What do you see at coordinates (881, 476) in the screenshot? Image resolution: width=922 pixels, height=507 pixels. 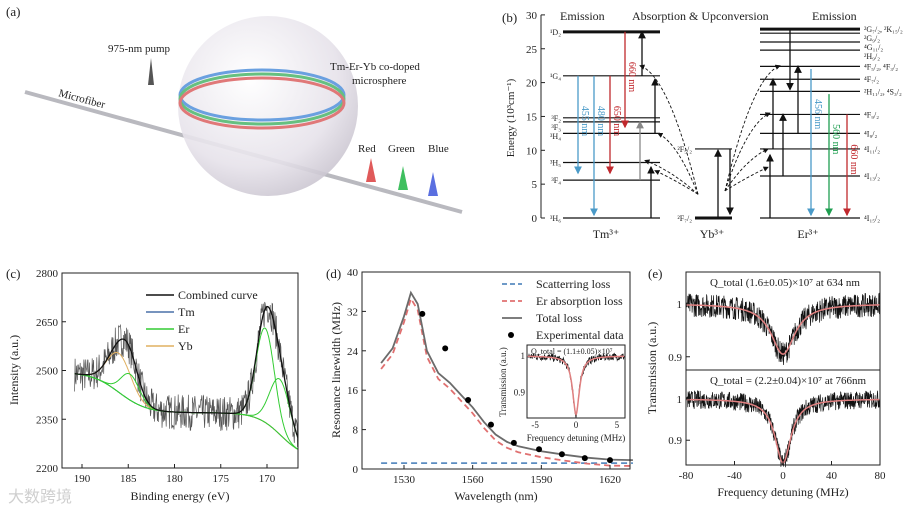 I see `x-tick-label: 80` at bounding box center [881, 476].